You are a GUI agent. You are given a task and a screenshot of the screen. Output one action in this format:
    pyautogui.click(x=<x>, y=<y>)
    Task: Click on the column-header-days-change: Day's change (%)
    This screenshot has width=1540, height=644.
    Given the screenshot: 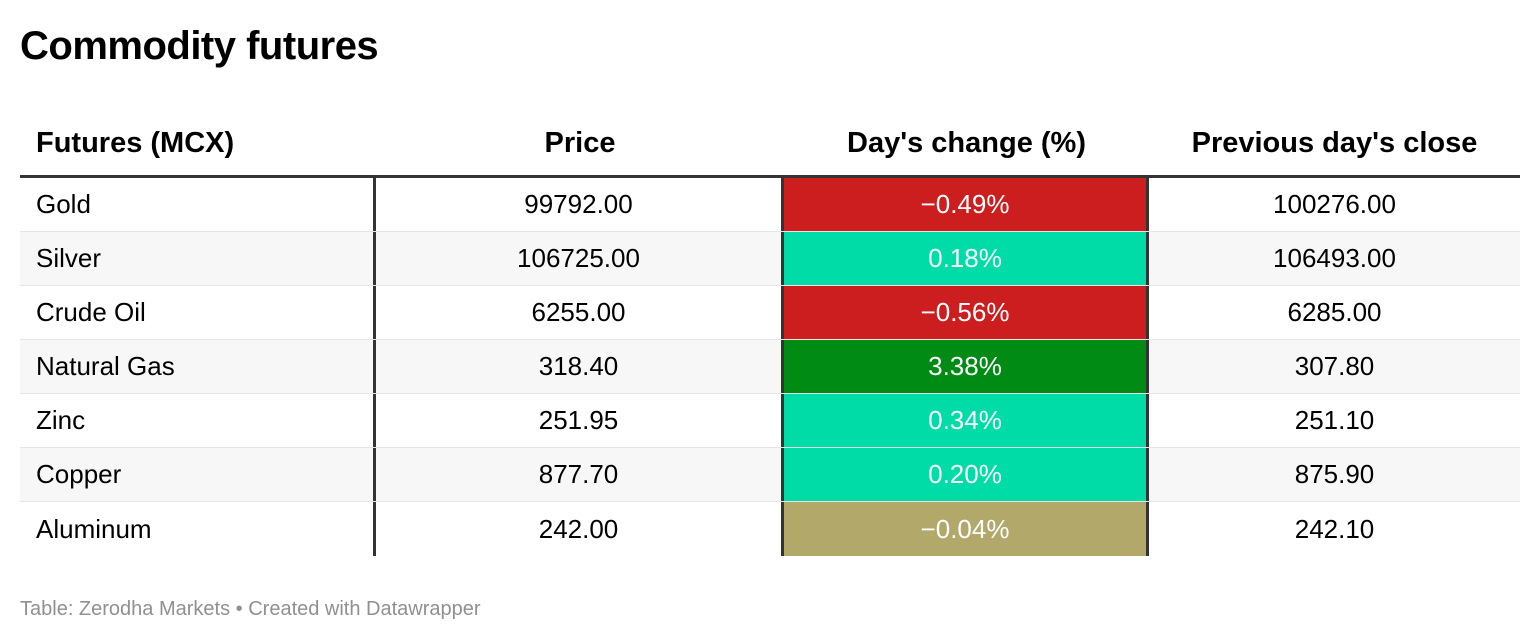 What is the action you would take?
    pyautogui.click(x=966, y=143)
    